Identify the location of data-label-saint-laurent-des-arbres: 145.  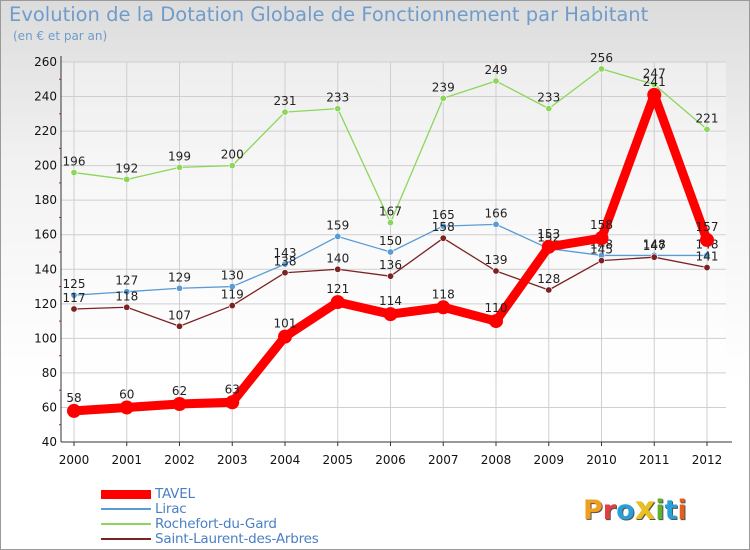
(601, 250).